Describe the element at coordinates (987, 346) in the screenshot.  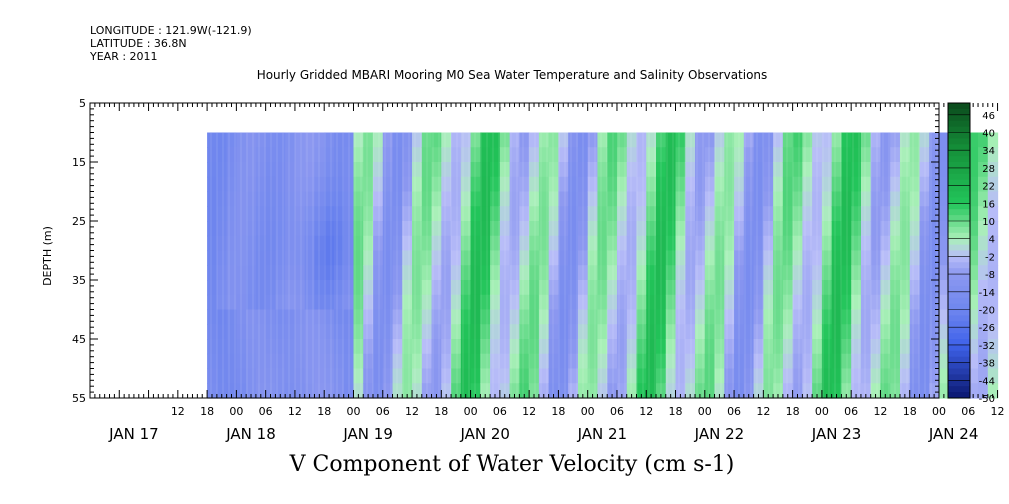
I see `colorbar-label: -32` at that location.